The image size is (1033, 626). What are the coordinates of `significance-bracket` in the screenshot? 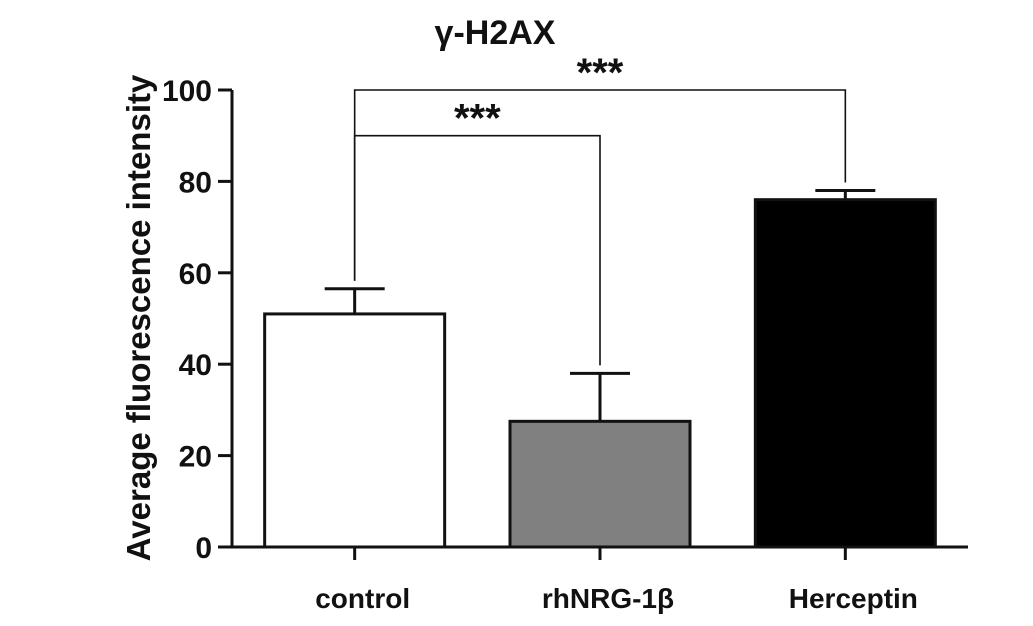 It's located at (600, 185).